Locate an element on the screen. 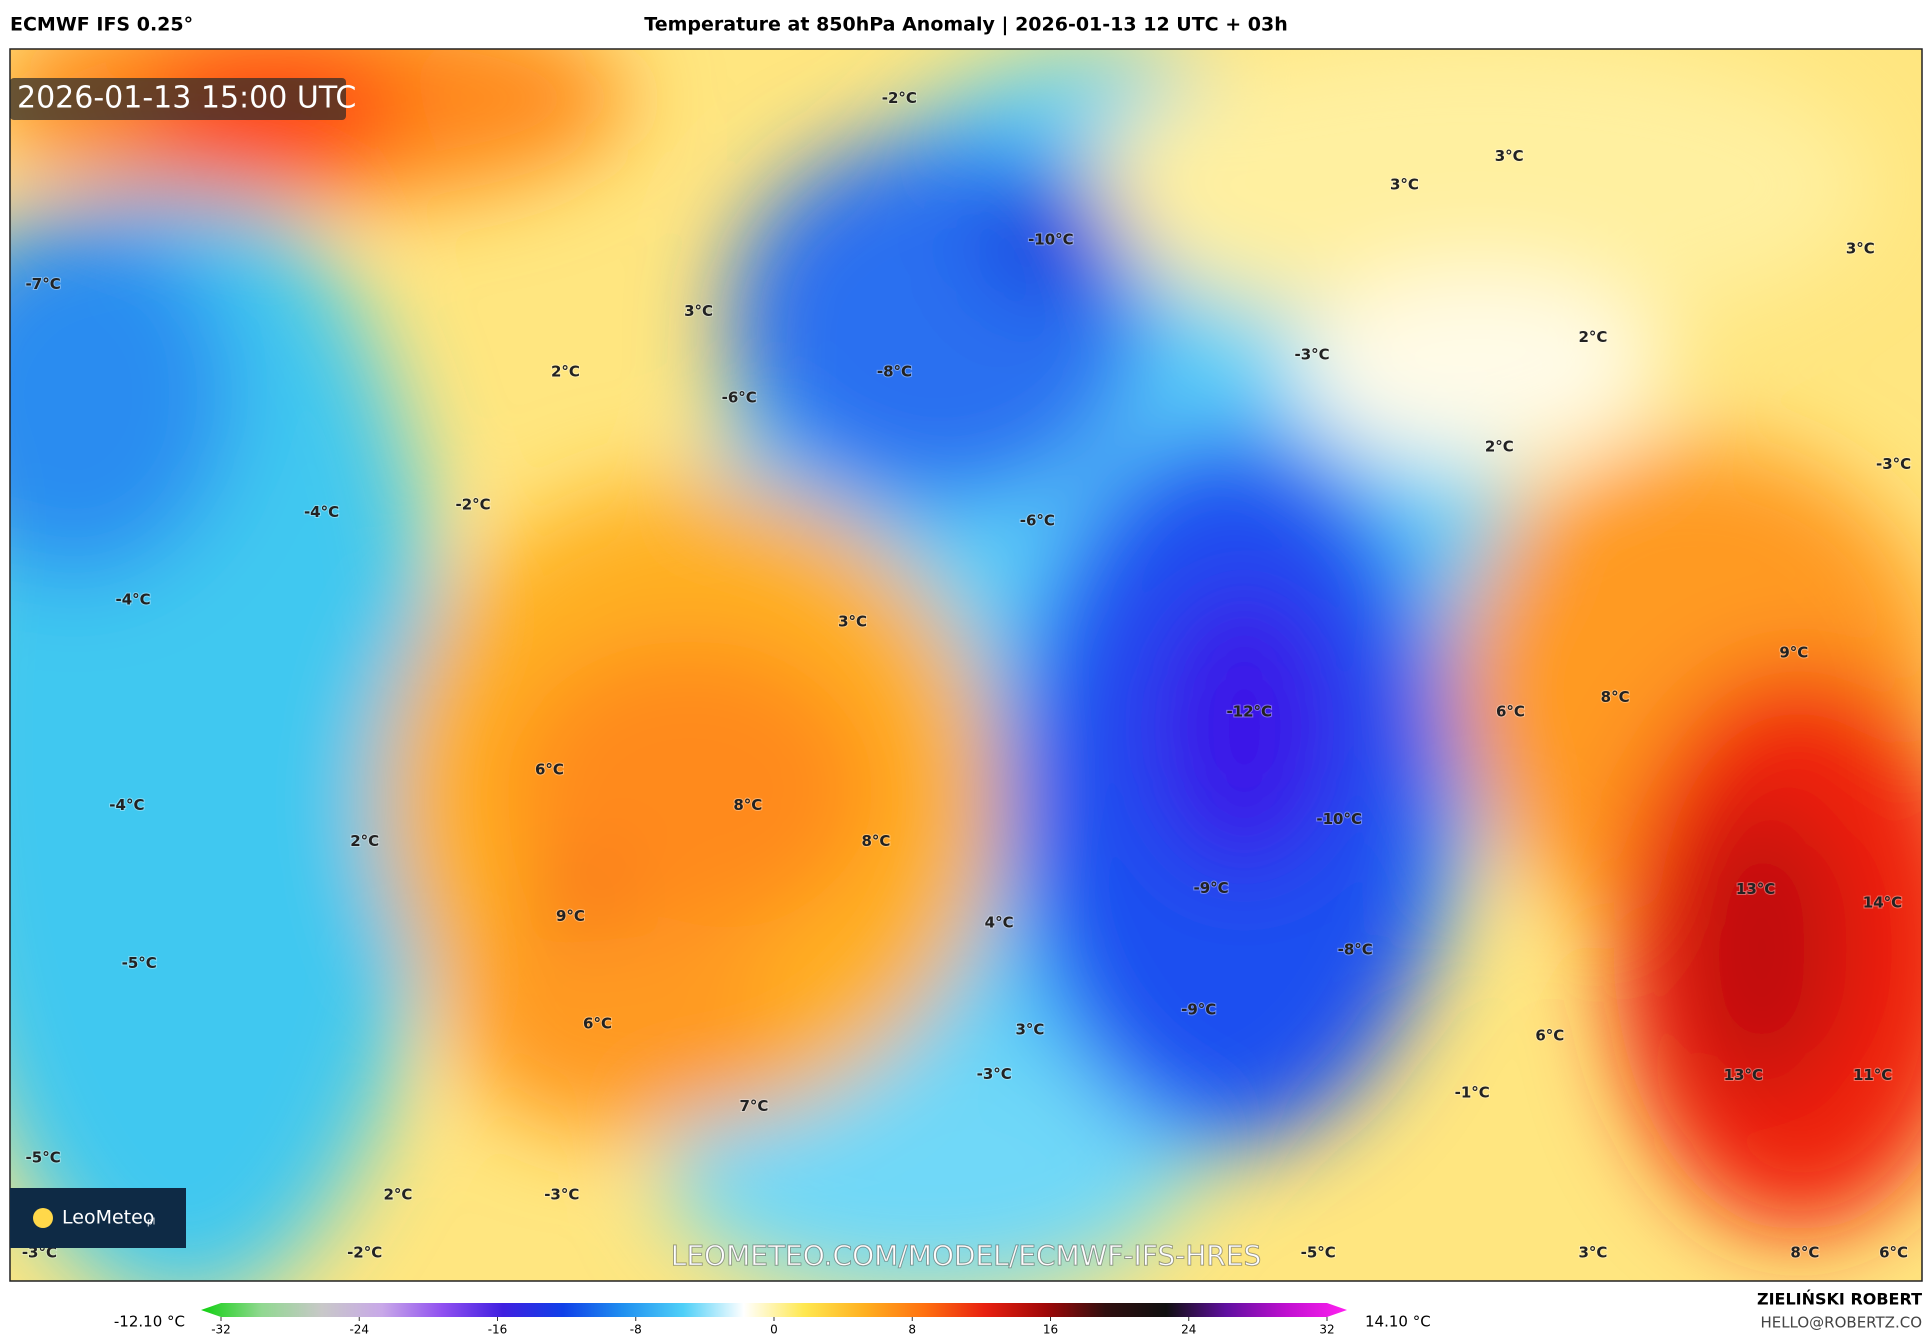 The width and height of the screenshot is (1932, 1338). watermark: LEOMETEO.COM/MODEL/ECMWF-IFS-HRES is located at coordinates (966, 1255).